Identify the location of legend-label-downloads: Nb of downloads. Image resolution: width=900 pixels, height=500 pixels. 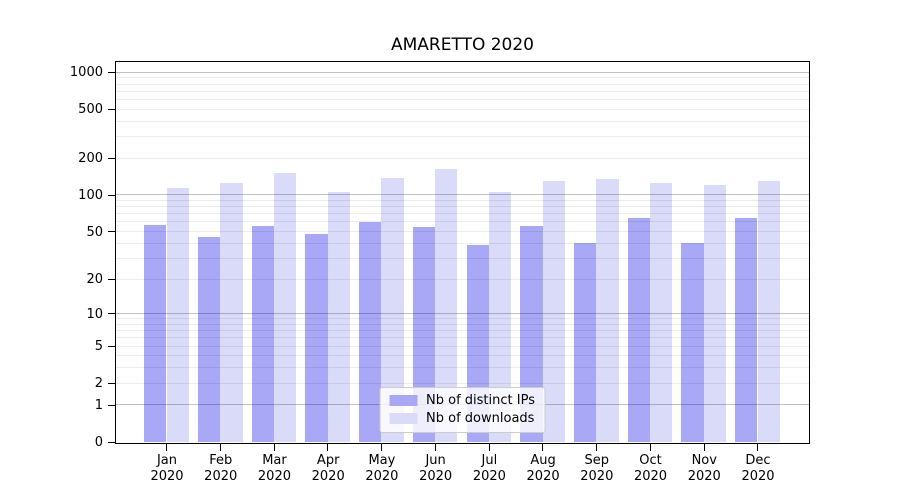
(480, 418).